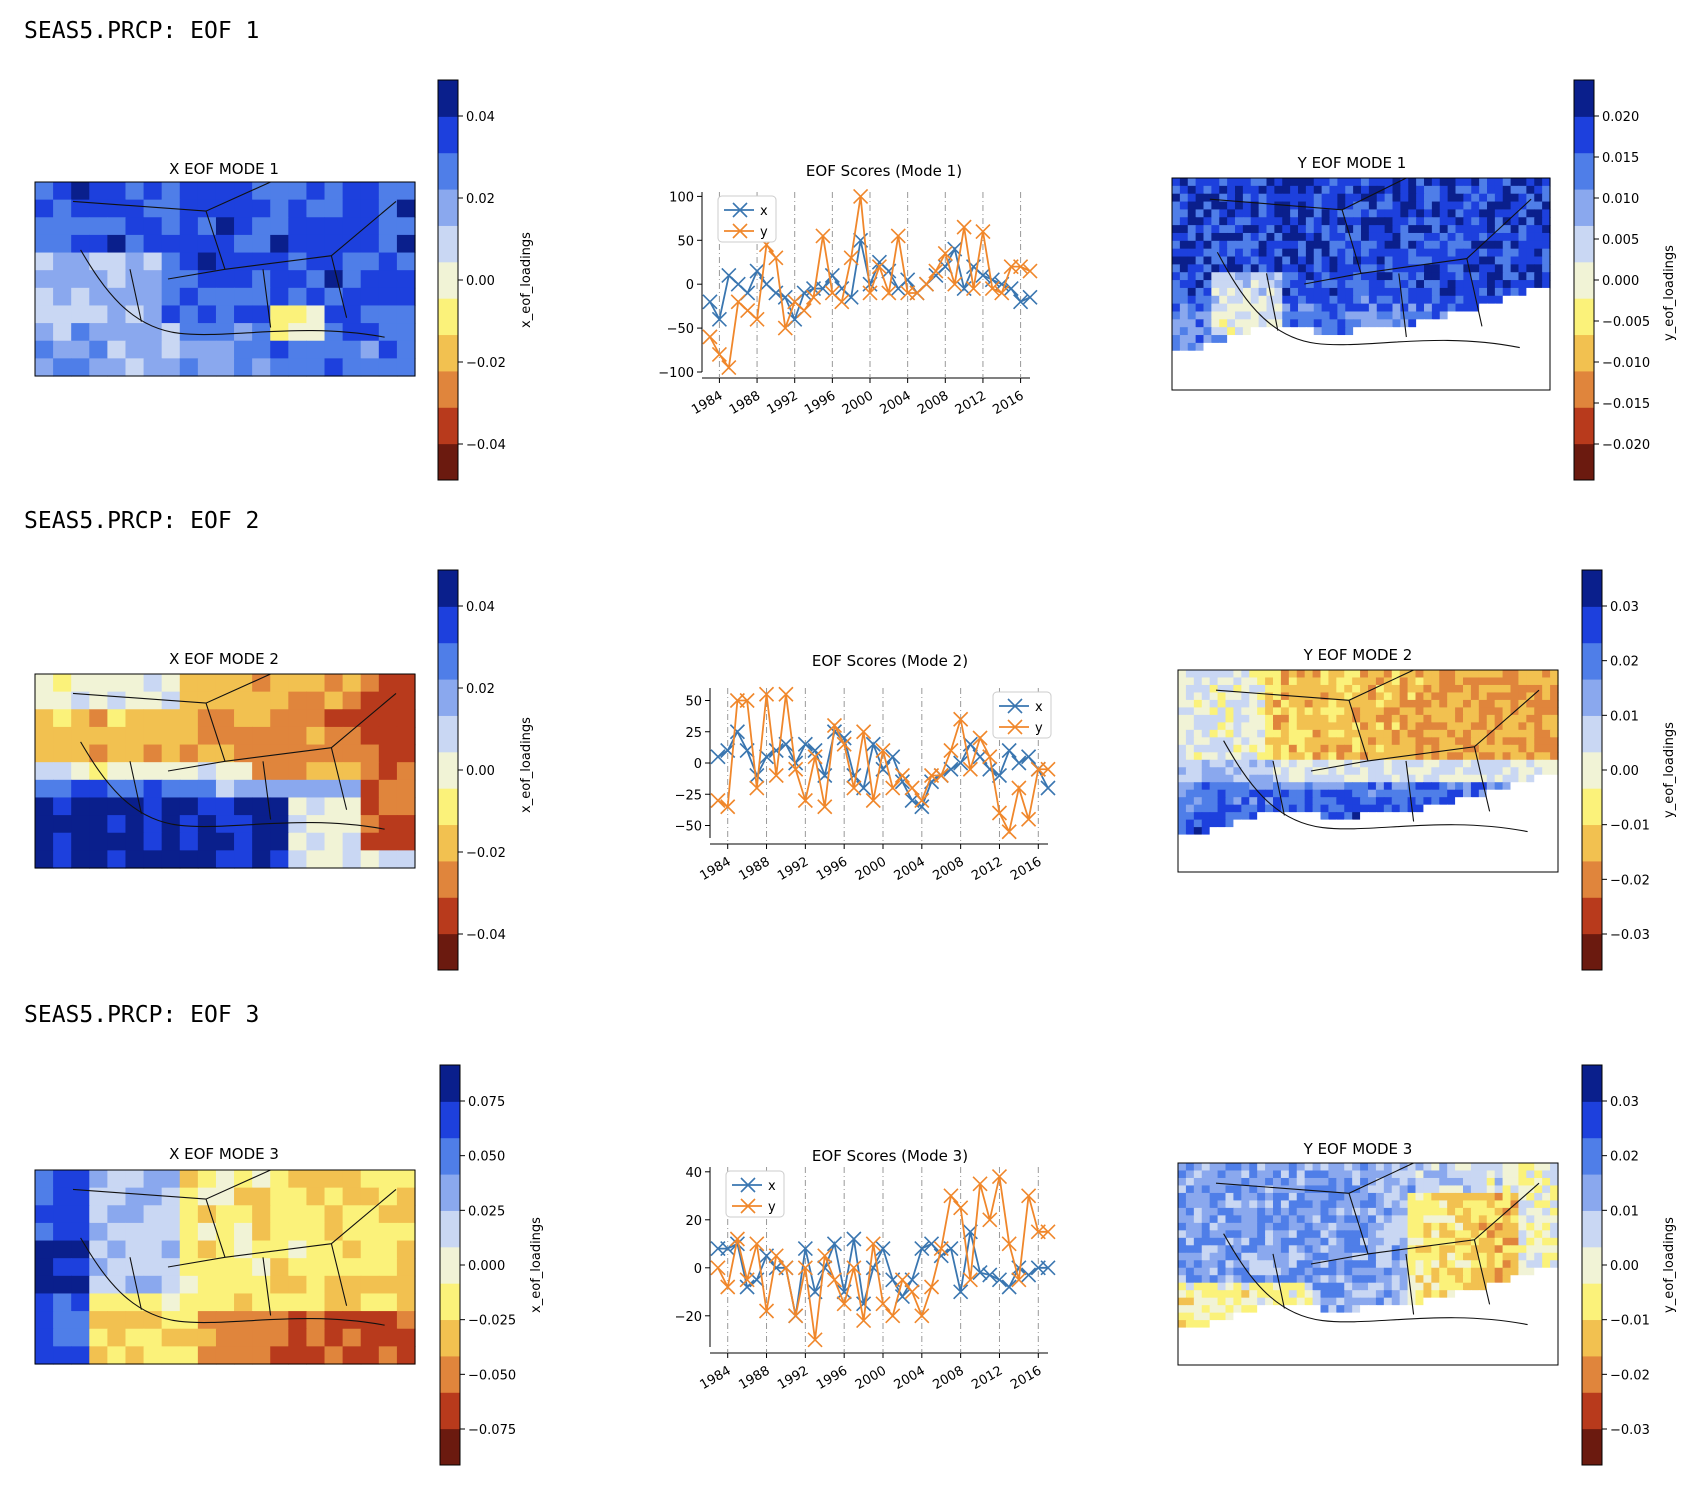  What do you see at coordinates (1352, 163) in the screenshot?
I see `y-map-title: Y EOF MODE 1` at bounding box center [1352, 163].